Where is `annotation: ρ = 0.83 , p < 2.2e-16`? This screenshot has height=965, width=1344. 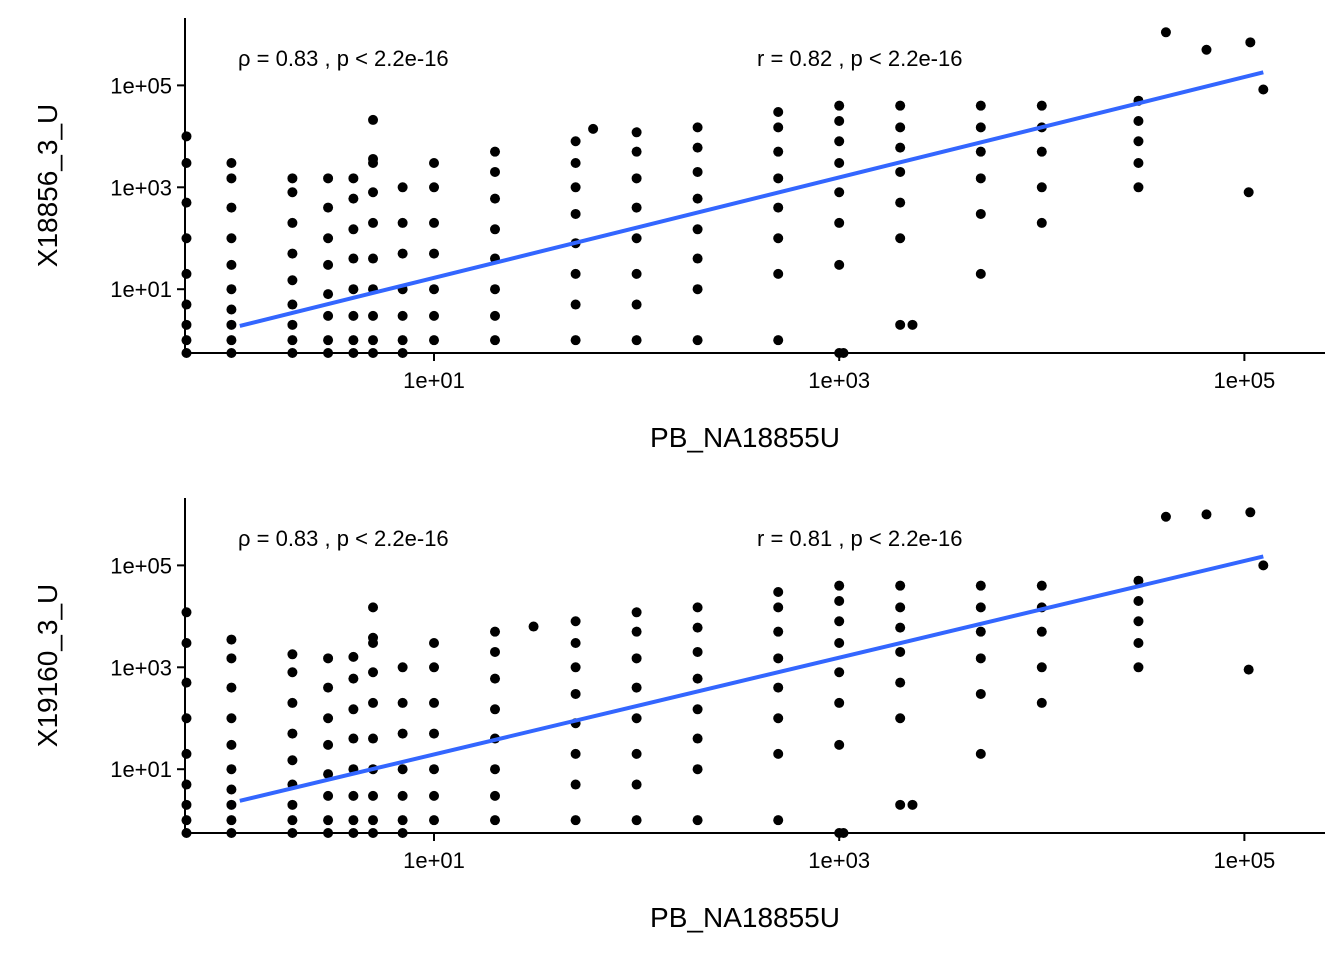
annotation: ρ = 0.83 , p < 2.2e-16 is located at coordinates (343, 538).